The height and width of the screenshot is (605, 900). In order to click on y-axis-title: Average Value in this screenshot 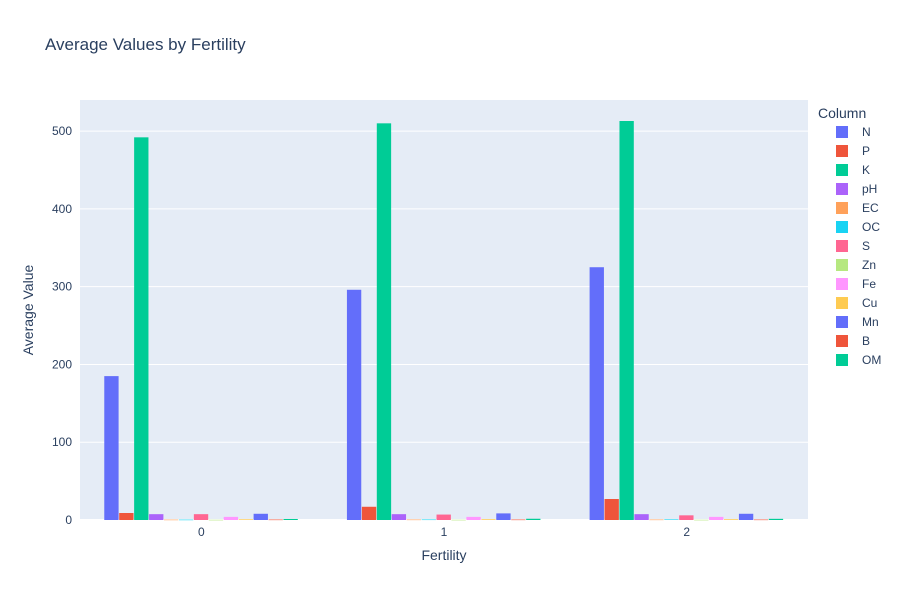, I will do `click(28, 310)`.